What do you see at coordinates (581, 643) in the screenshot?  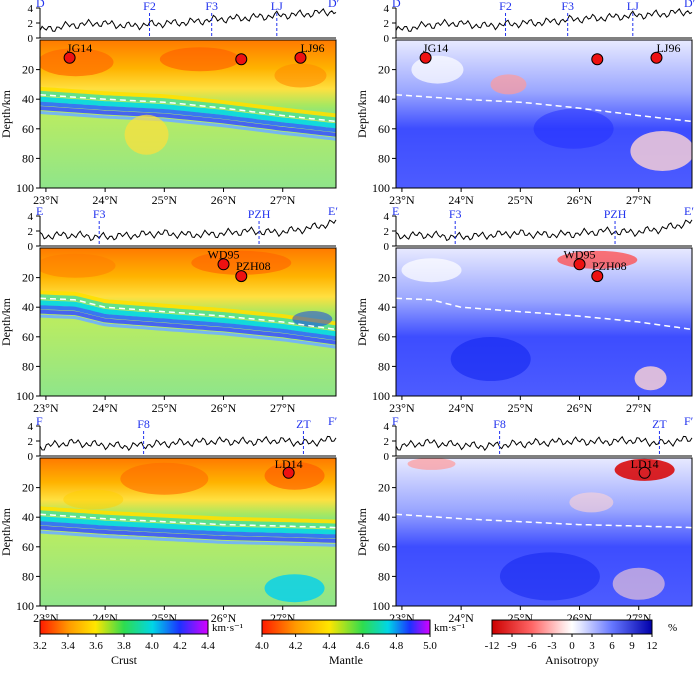 I see `colorbar-anisotropy: -12 -9 -6 -3 0 3 6 9 12% Anisotropy` at bounding box center [581, 643].